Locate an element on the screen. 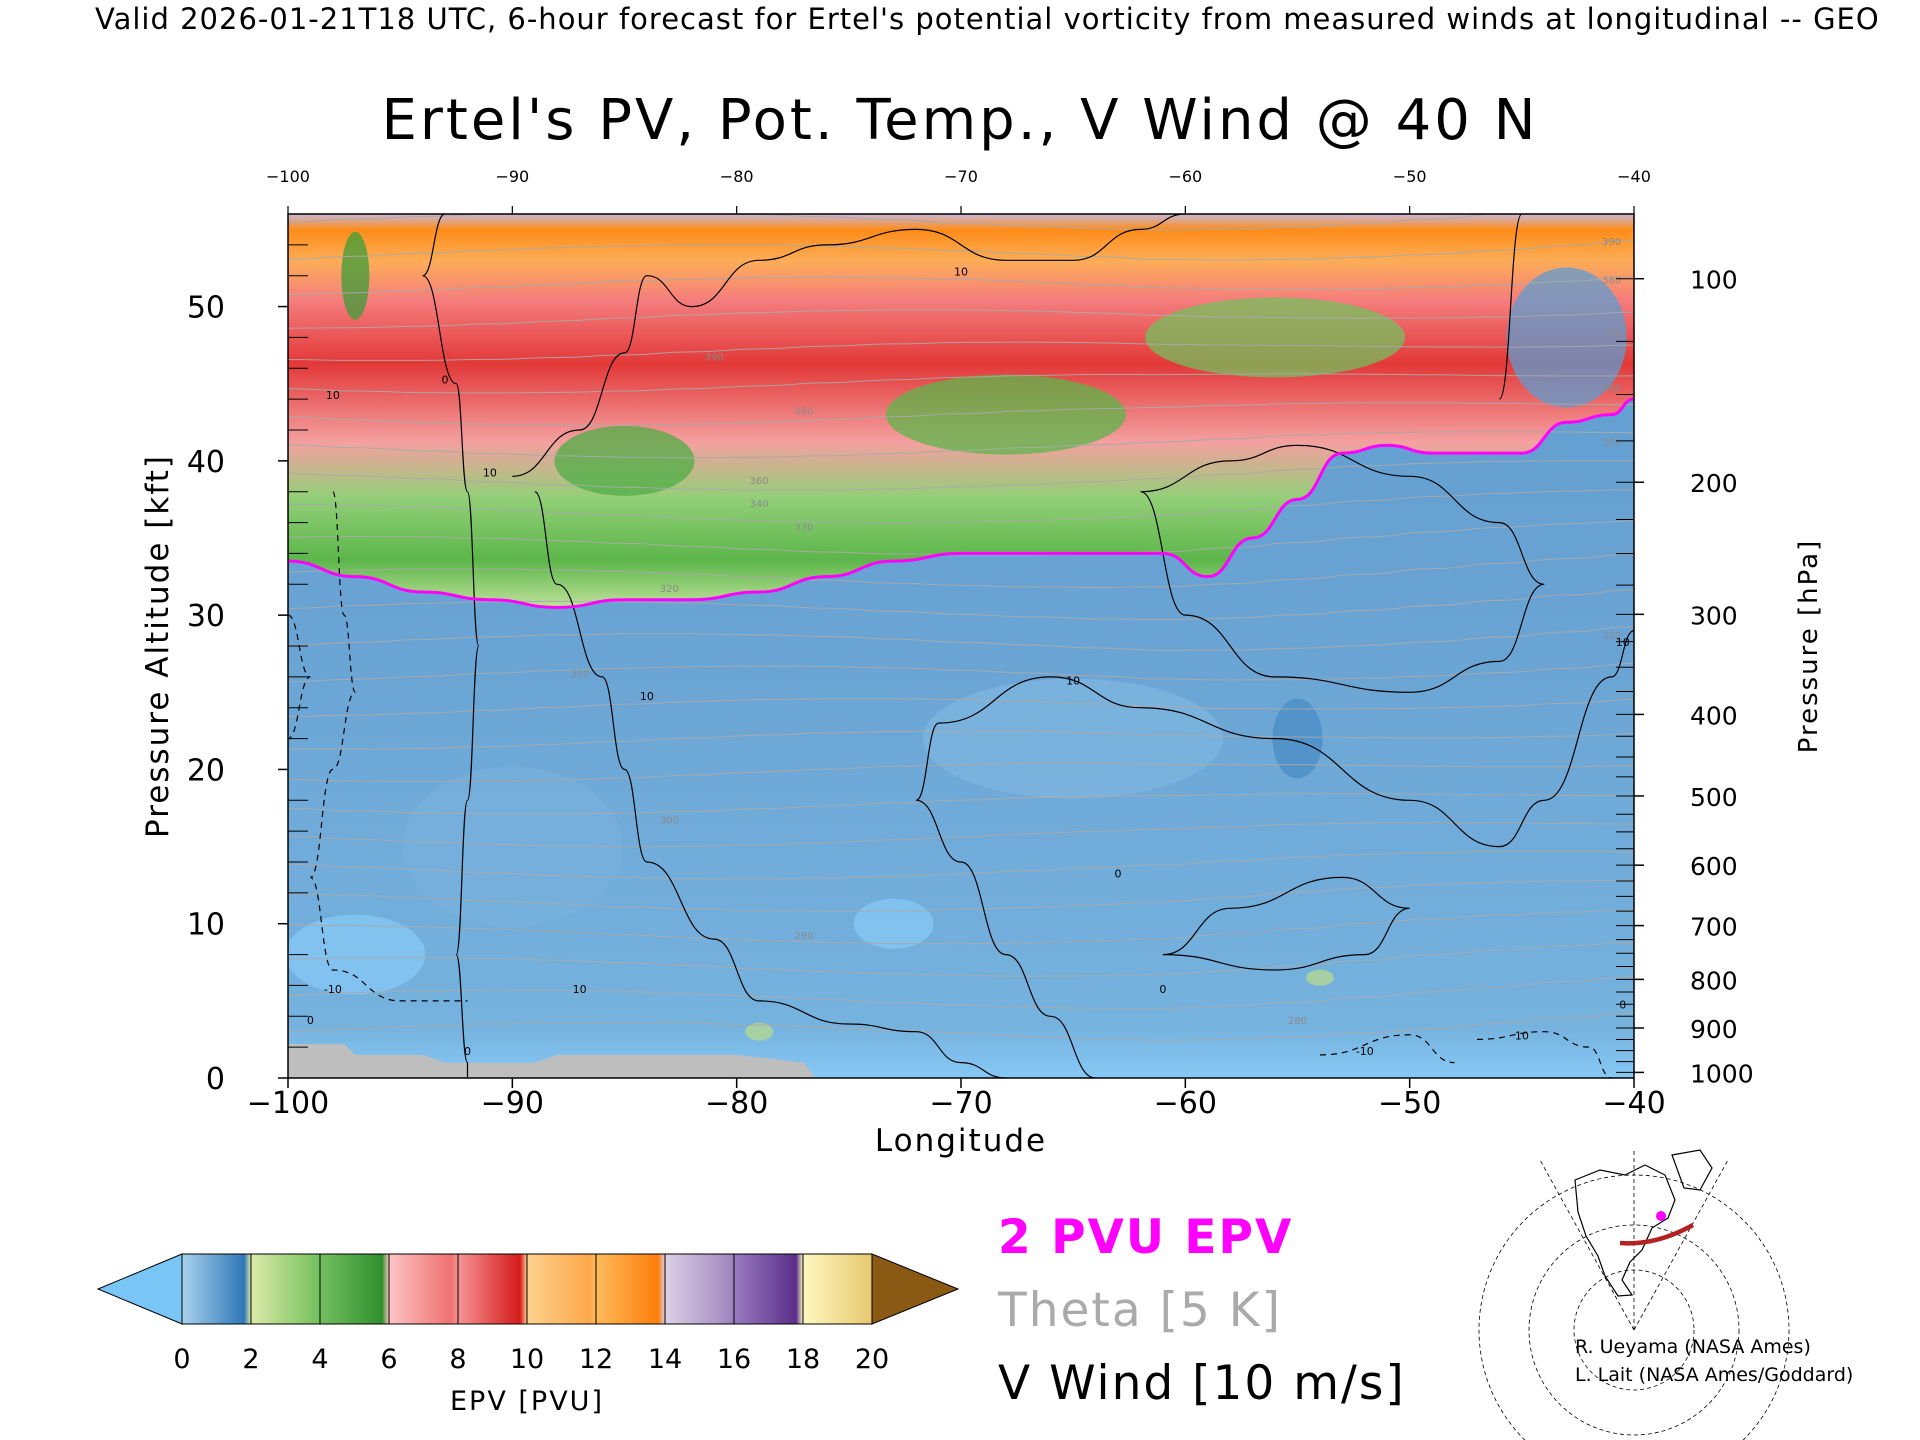  colorbar-tick-label: 2 is located at coordinates (250, 1359).